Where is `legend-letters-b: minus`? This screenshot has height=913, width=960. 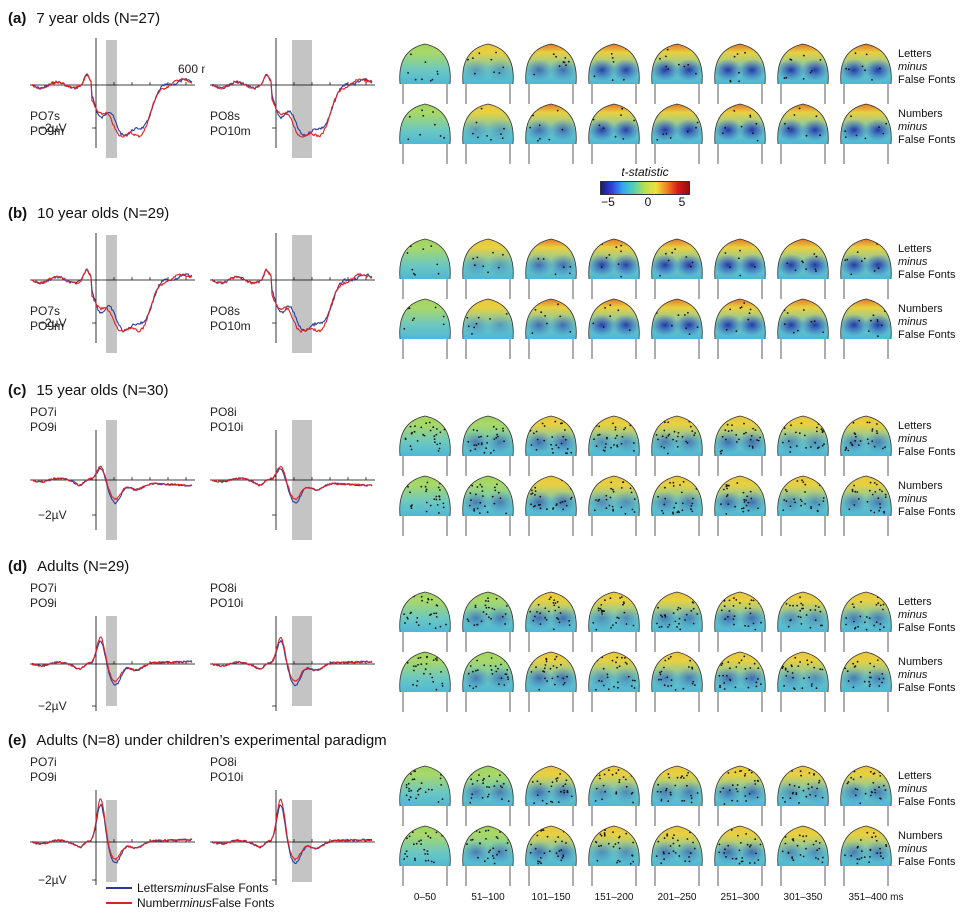 legend-letters-b: minus is located at coordinates (189, 887).